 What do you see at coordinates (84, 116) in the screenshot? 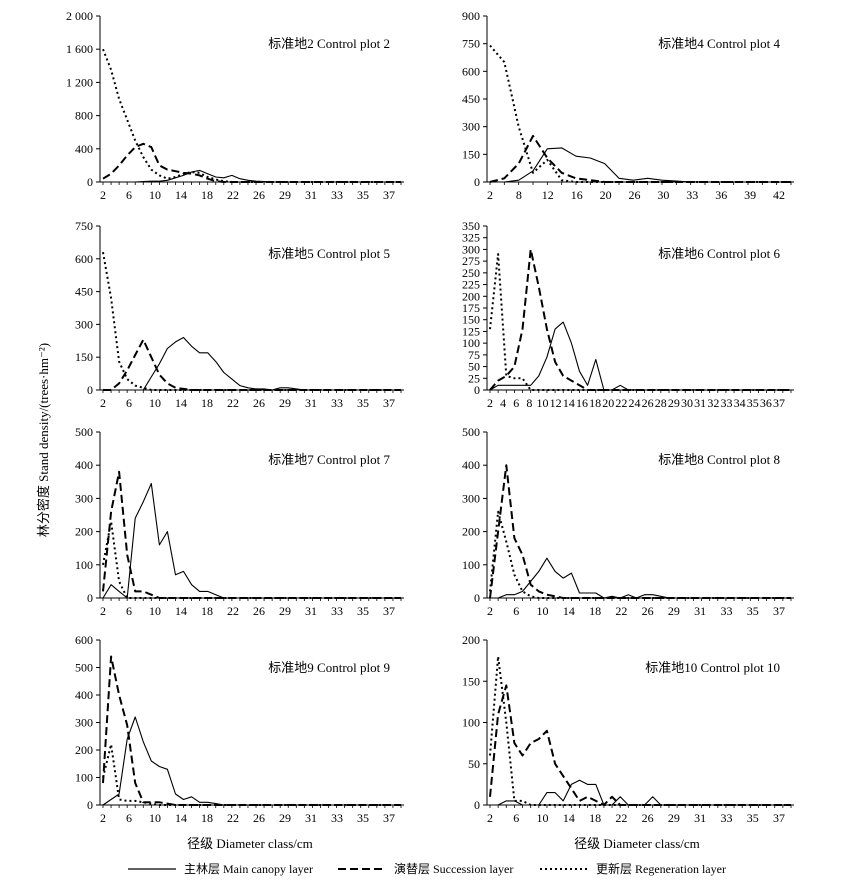
I see `y-tick-label: 800` at bounding box center [84, 116].